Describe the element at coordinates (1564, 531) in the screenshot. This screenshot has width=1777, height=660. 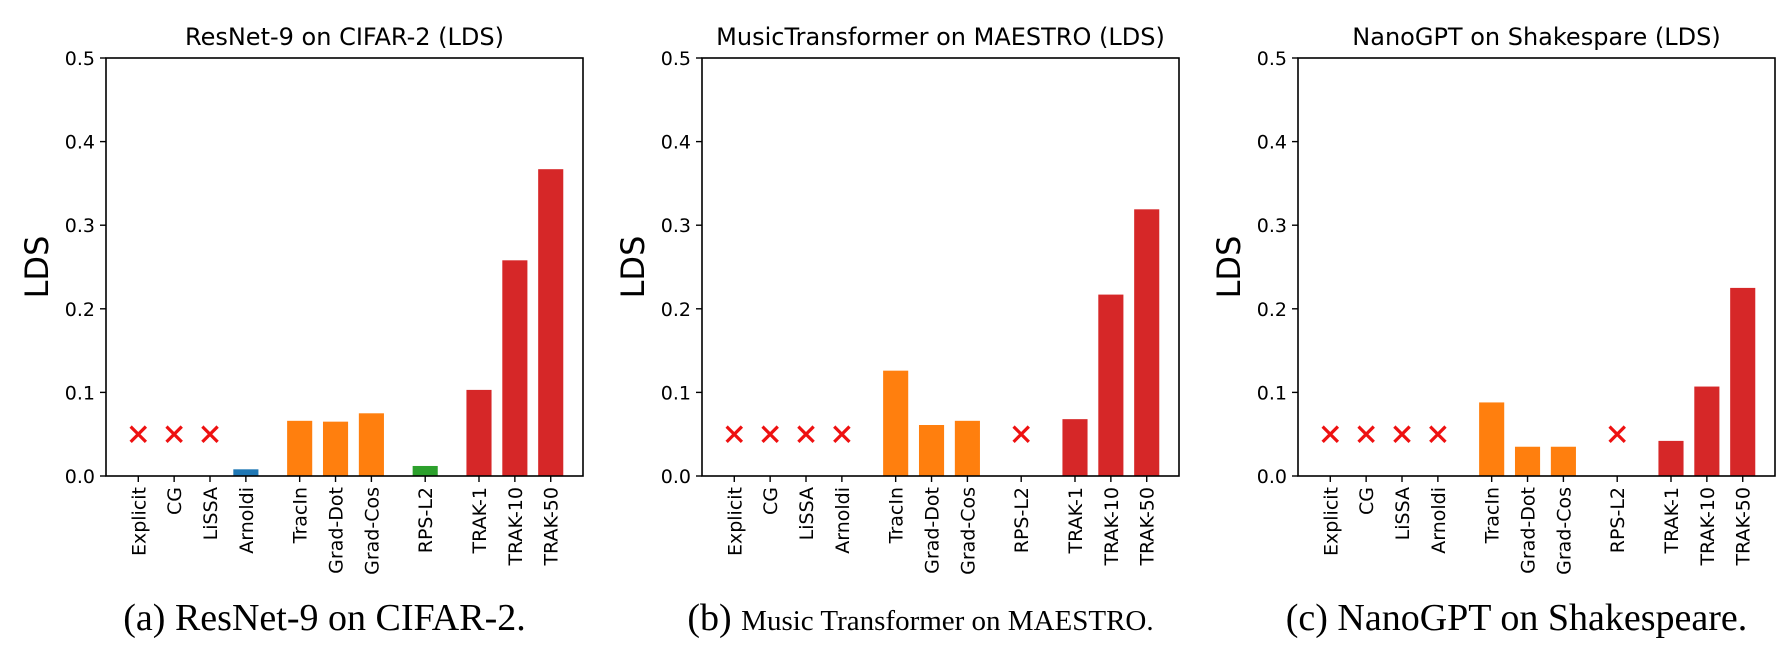
I see `x-tick-label: Grad-Cos` at that location.